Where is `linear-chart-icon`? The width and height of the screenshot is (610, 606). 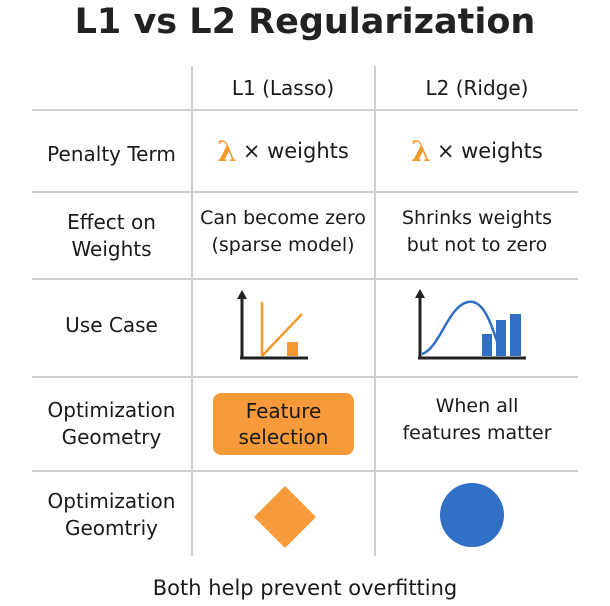
linear-chart-icon is located at coordinates (272, 325).